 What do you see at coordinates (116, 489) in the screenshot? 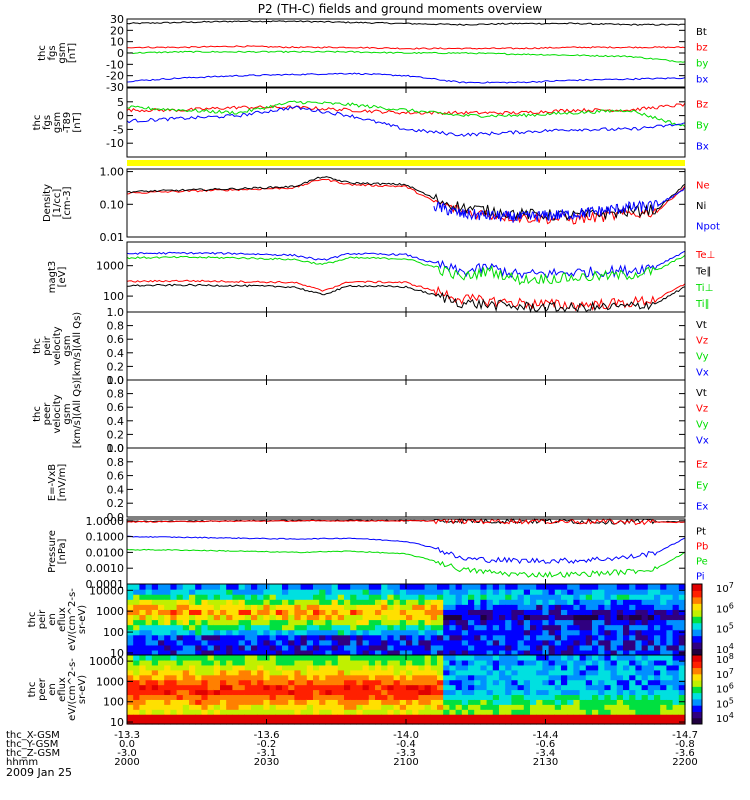
I see `y-tick-label: 0.4` at bounding box center [116, 489].